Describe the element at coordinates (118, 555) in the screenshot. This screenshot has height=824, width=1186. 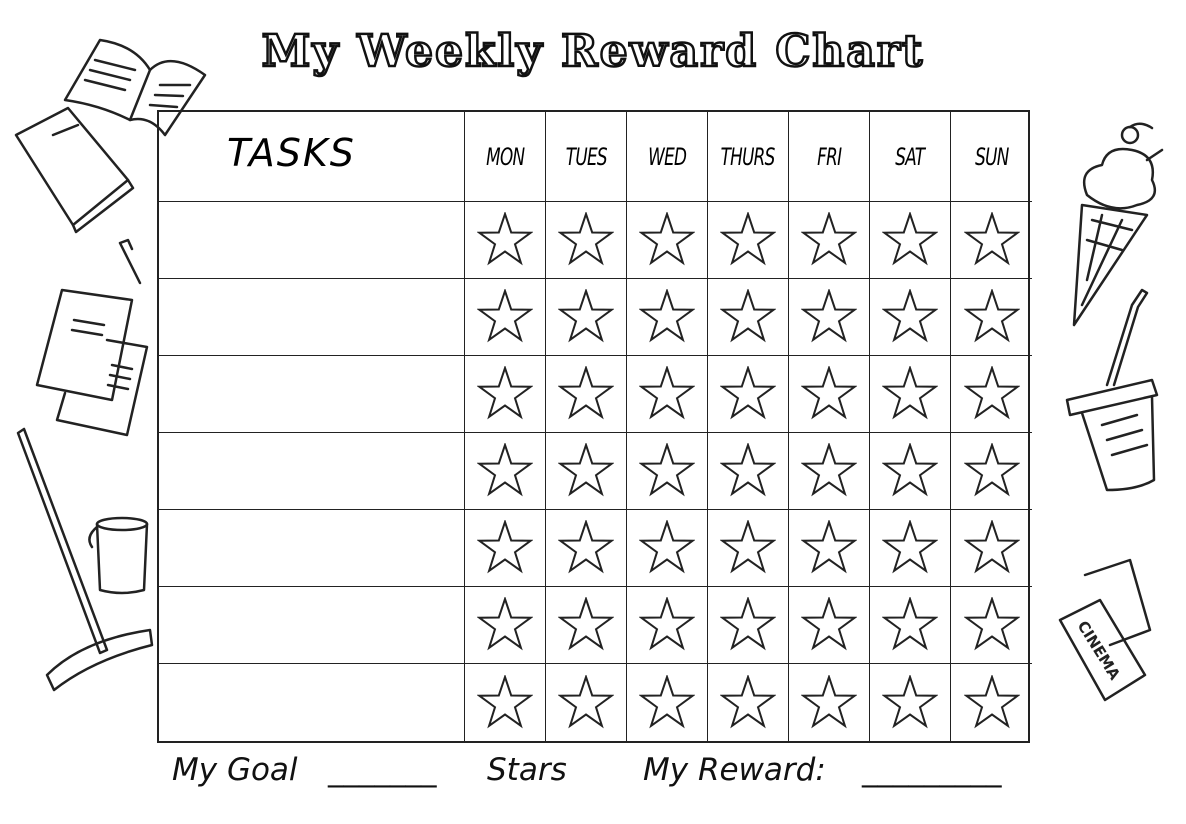
I see `bucket-icon` at that location.